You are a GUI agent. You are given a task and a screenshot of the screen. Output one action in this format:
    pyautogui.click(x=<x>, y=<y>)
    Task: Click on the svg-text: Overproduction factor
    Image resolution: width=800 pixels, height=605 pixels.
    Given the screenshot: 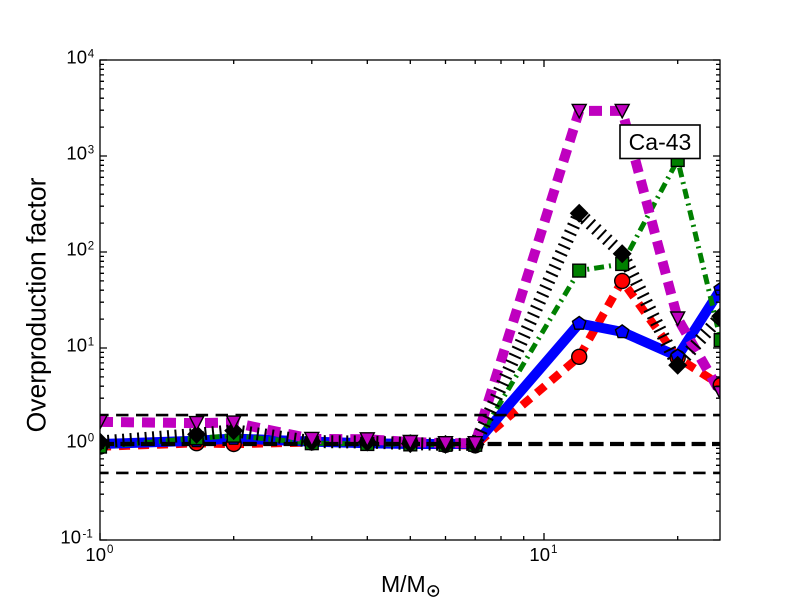 What is the action you would take?
    pyautogui.click(x=37, y=304)
    